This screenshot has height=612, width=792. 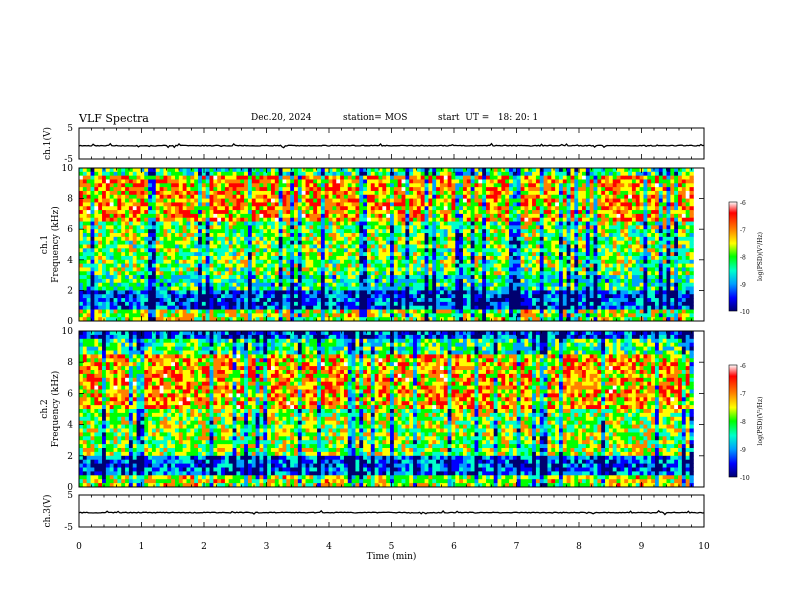 What do you see at coordinates (733, 256) in the screenshot?
I see `ch1-colorbar` at bounding box center [733, 256].